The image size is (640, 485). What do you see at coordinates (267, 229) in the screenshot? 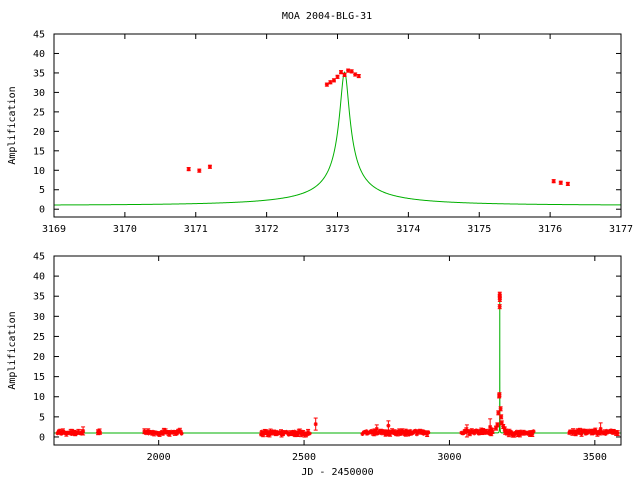
I see `x-tick-label: 3172` at bounding box center [267, 229].